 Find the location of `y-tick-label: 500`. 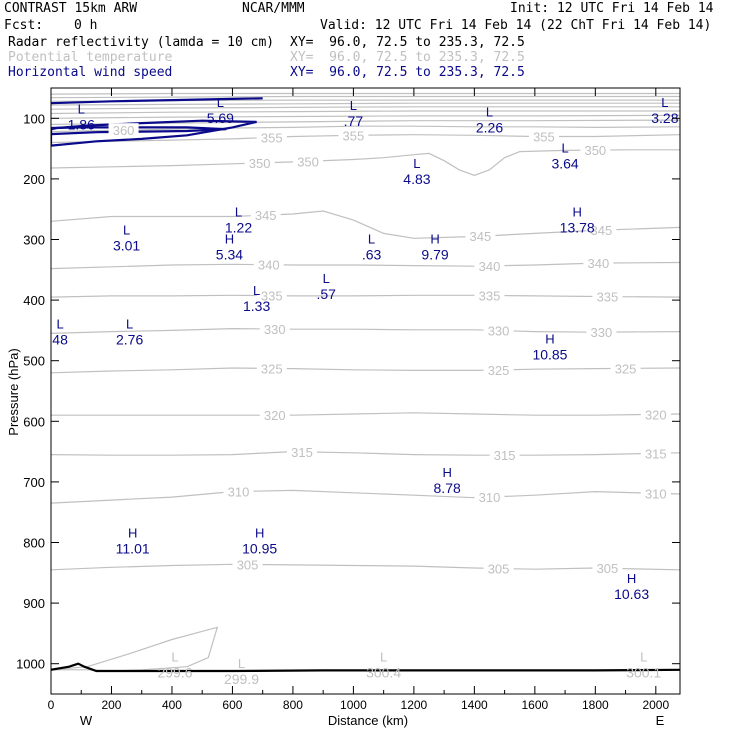

y-tick-label: 500 is located at coordinates (34, 361).